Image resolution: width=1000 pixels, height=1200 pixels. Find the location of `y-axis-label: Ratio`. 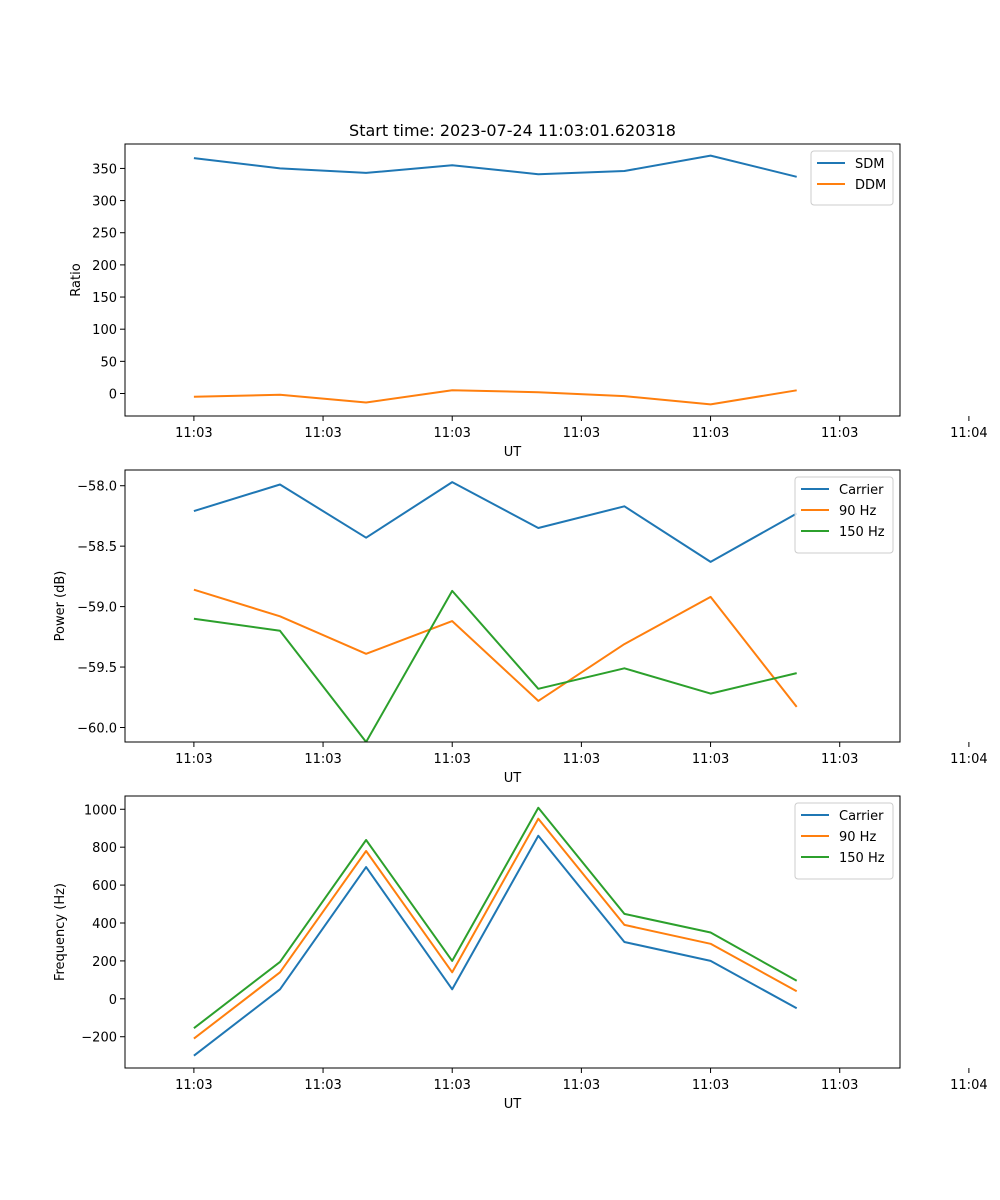

y-axis-label: Ratio is located at coordinates (76, 279).